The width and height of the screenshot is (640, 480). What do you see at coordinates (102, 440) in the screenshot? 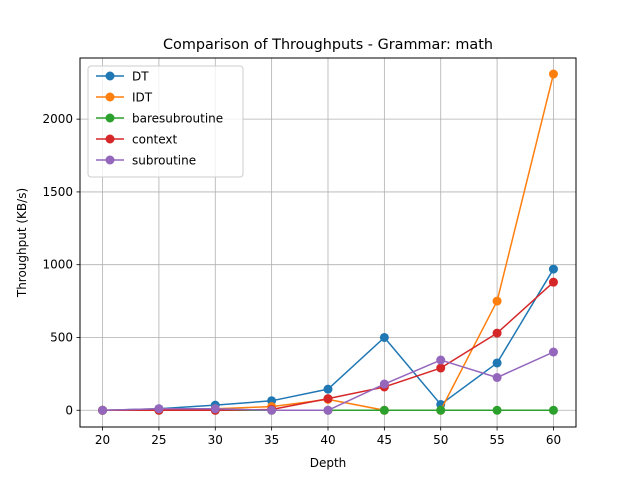
I see `x-tick-label: 20` at bounding box center [102, 440].